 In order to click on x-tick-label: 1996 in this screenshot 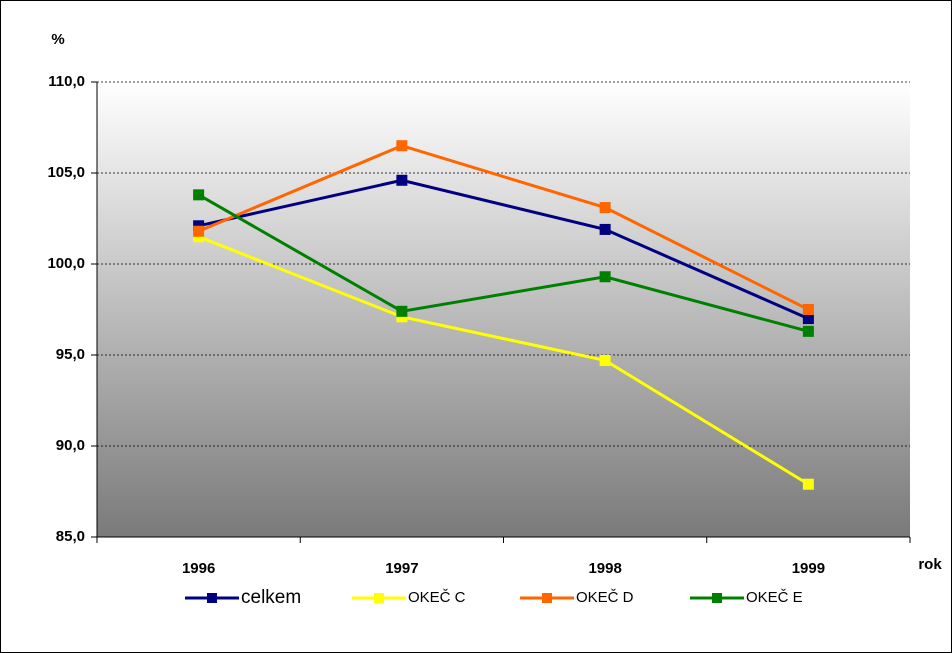, I will do `click(198, 568)`.